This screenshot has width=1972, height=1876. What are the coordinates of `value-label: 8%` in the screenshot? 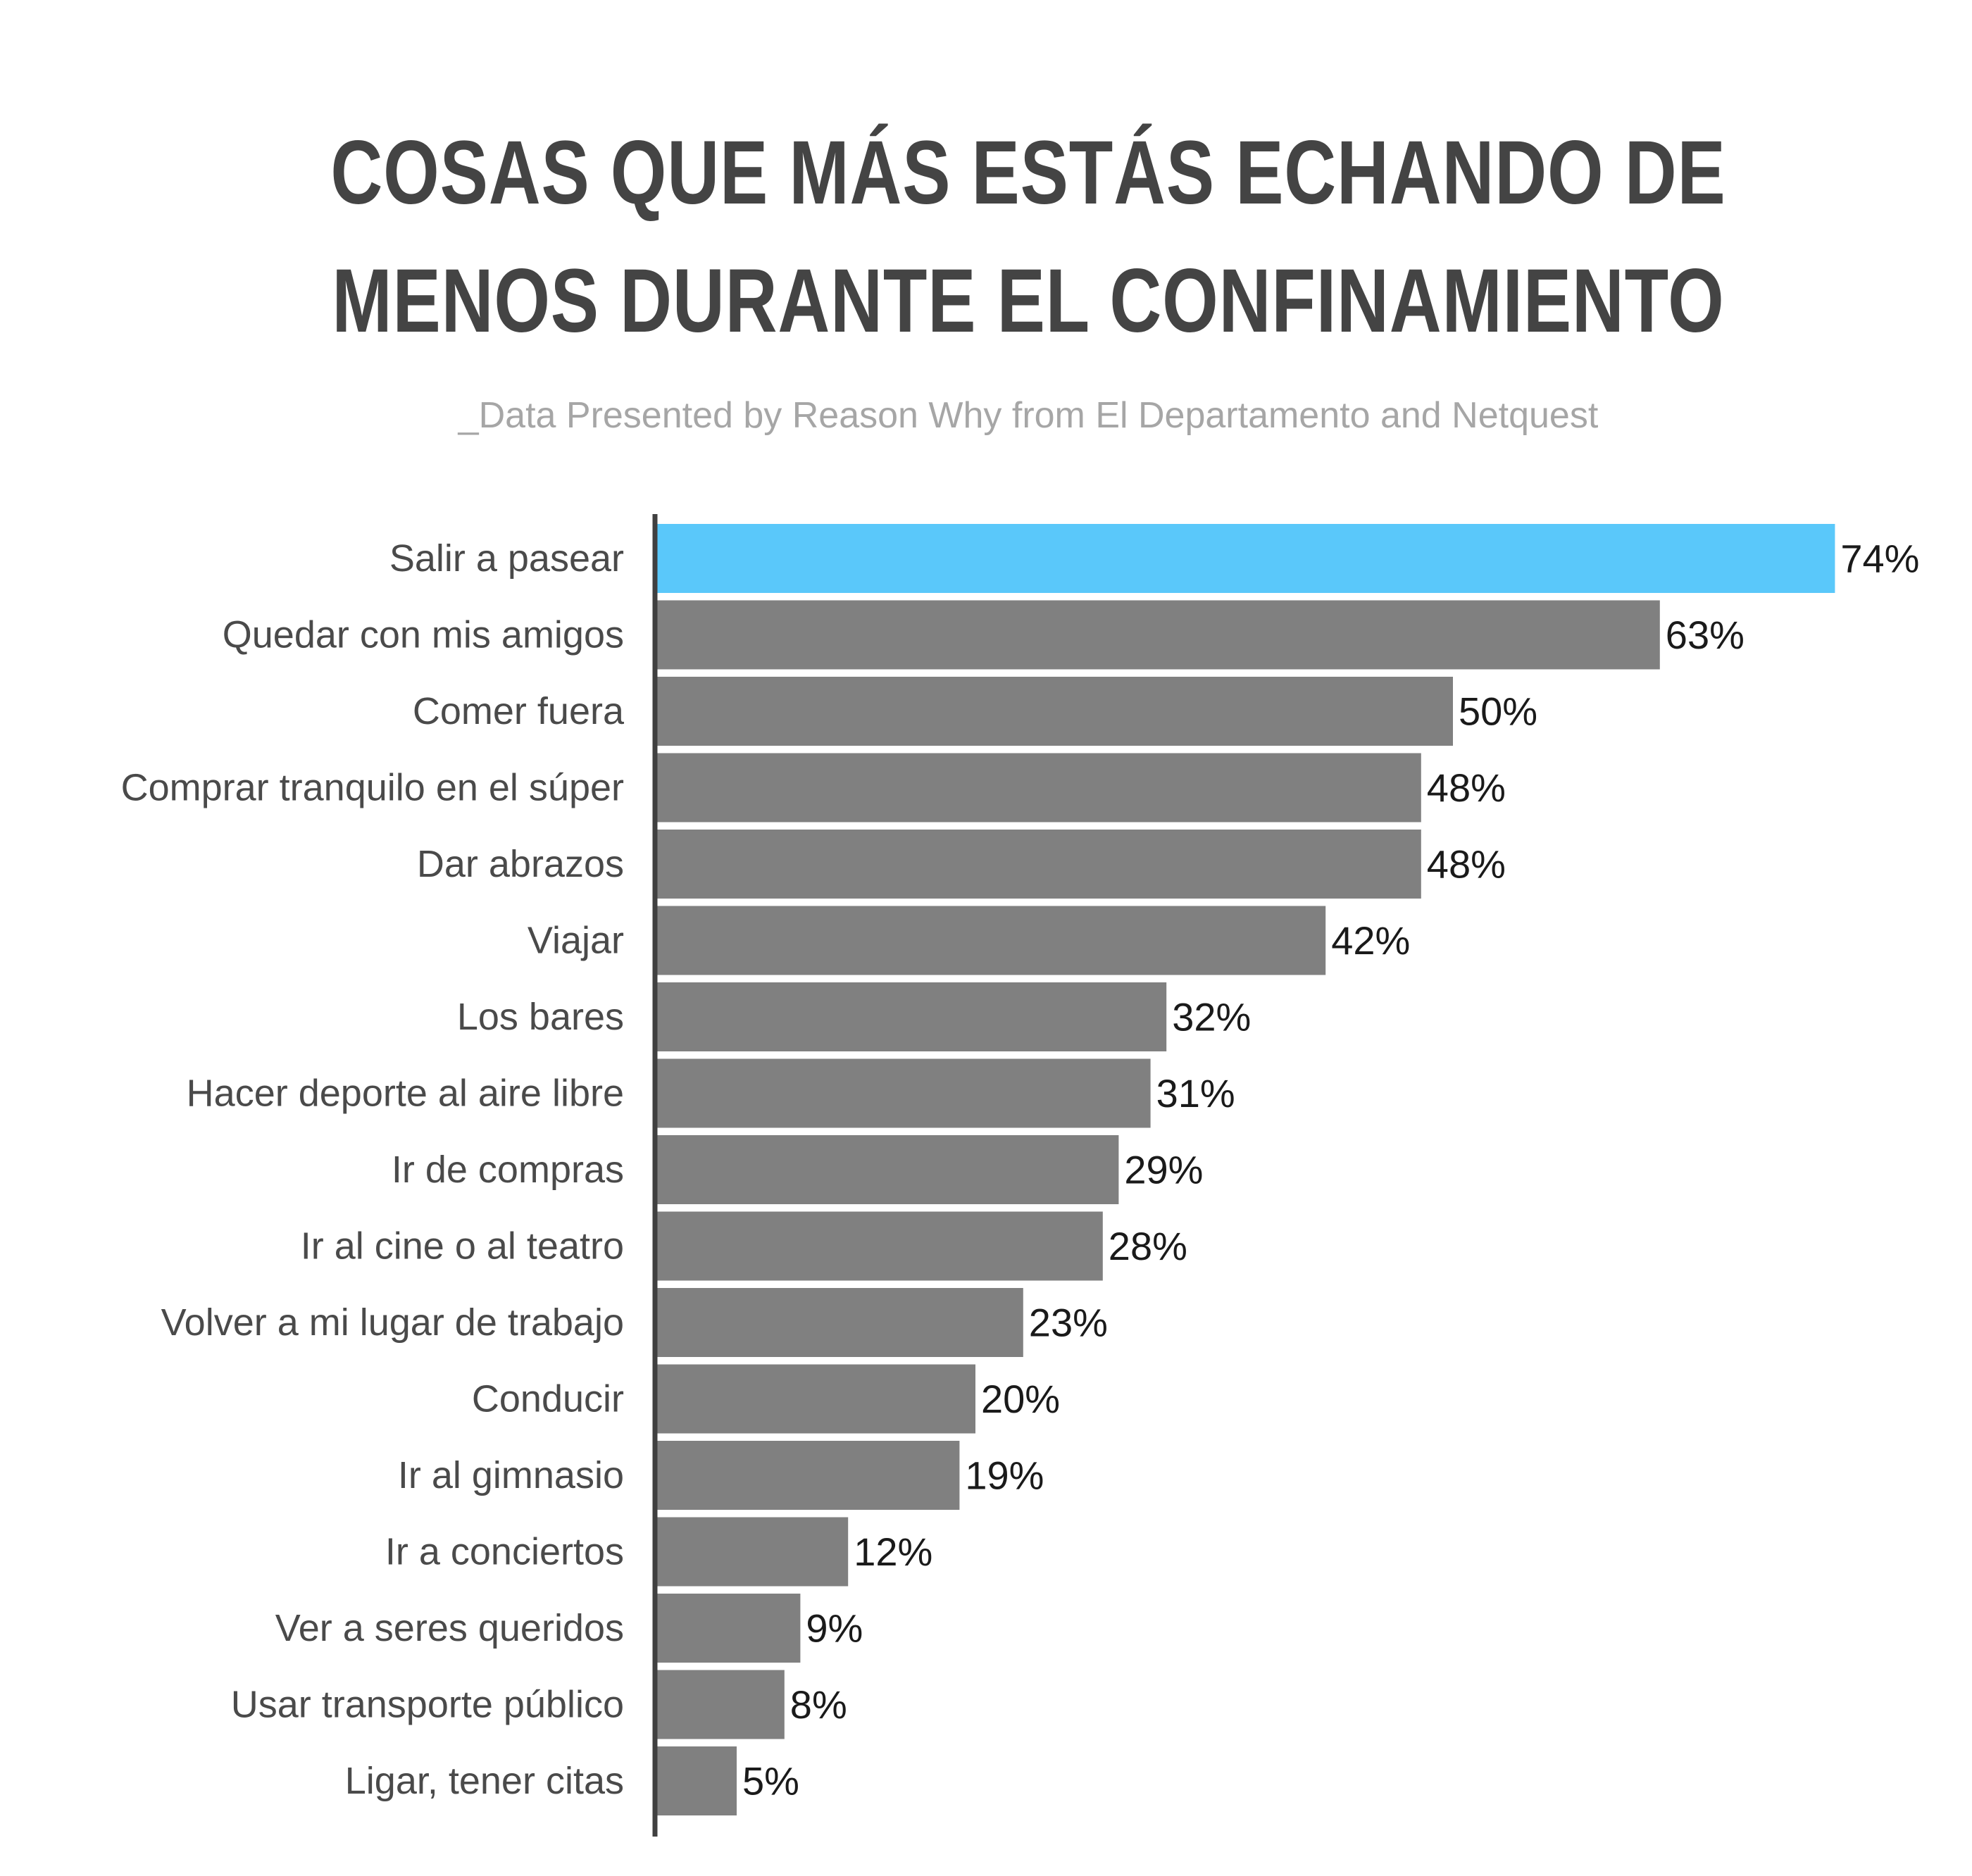 It's located at (818, 1704).